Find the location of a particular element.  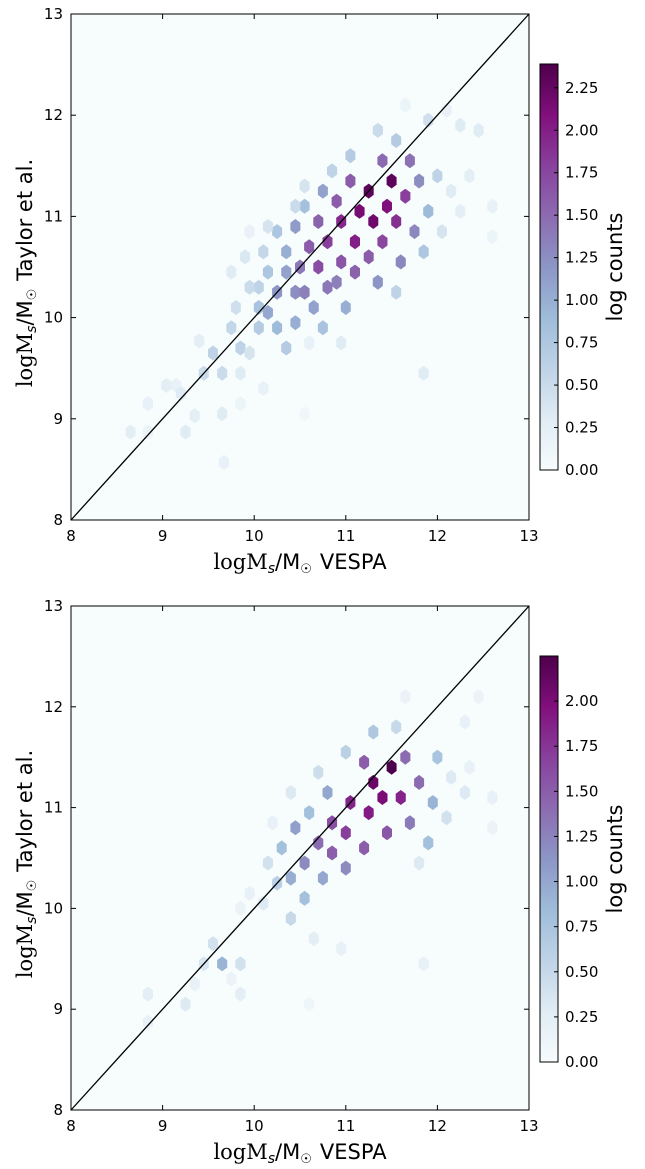

colorbar-tick-label: 2.25 is located at coordinates (581, 88).